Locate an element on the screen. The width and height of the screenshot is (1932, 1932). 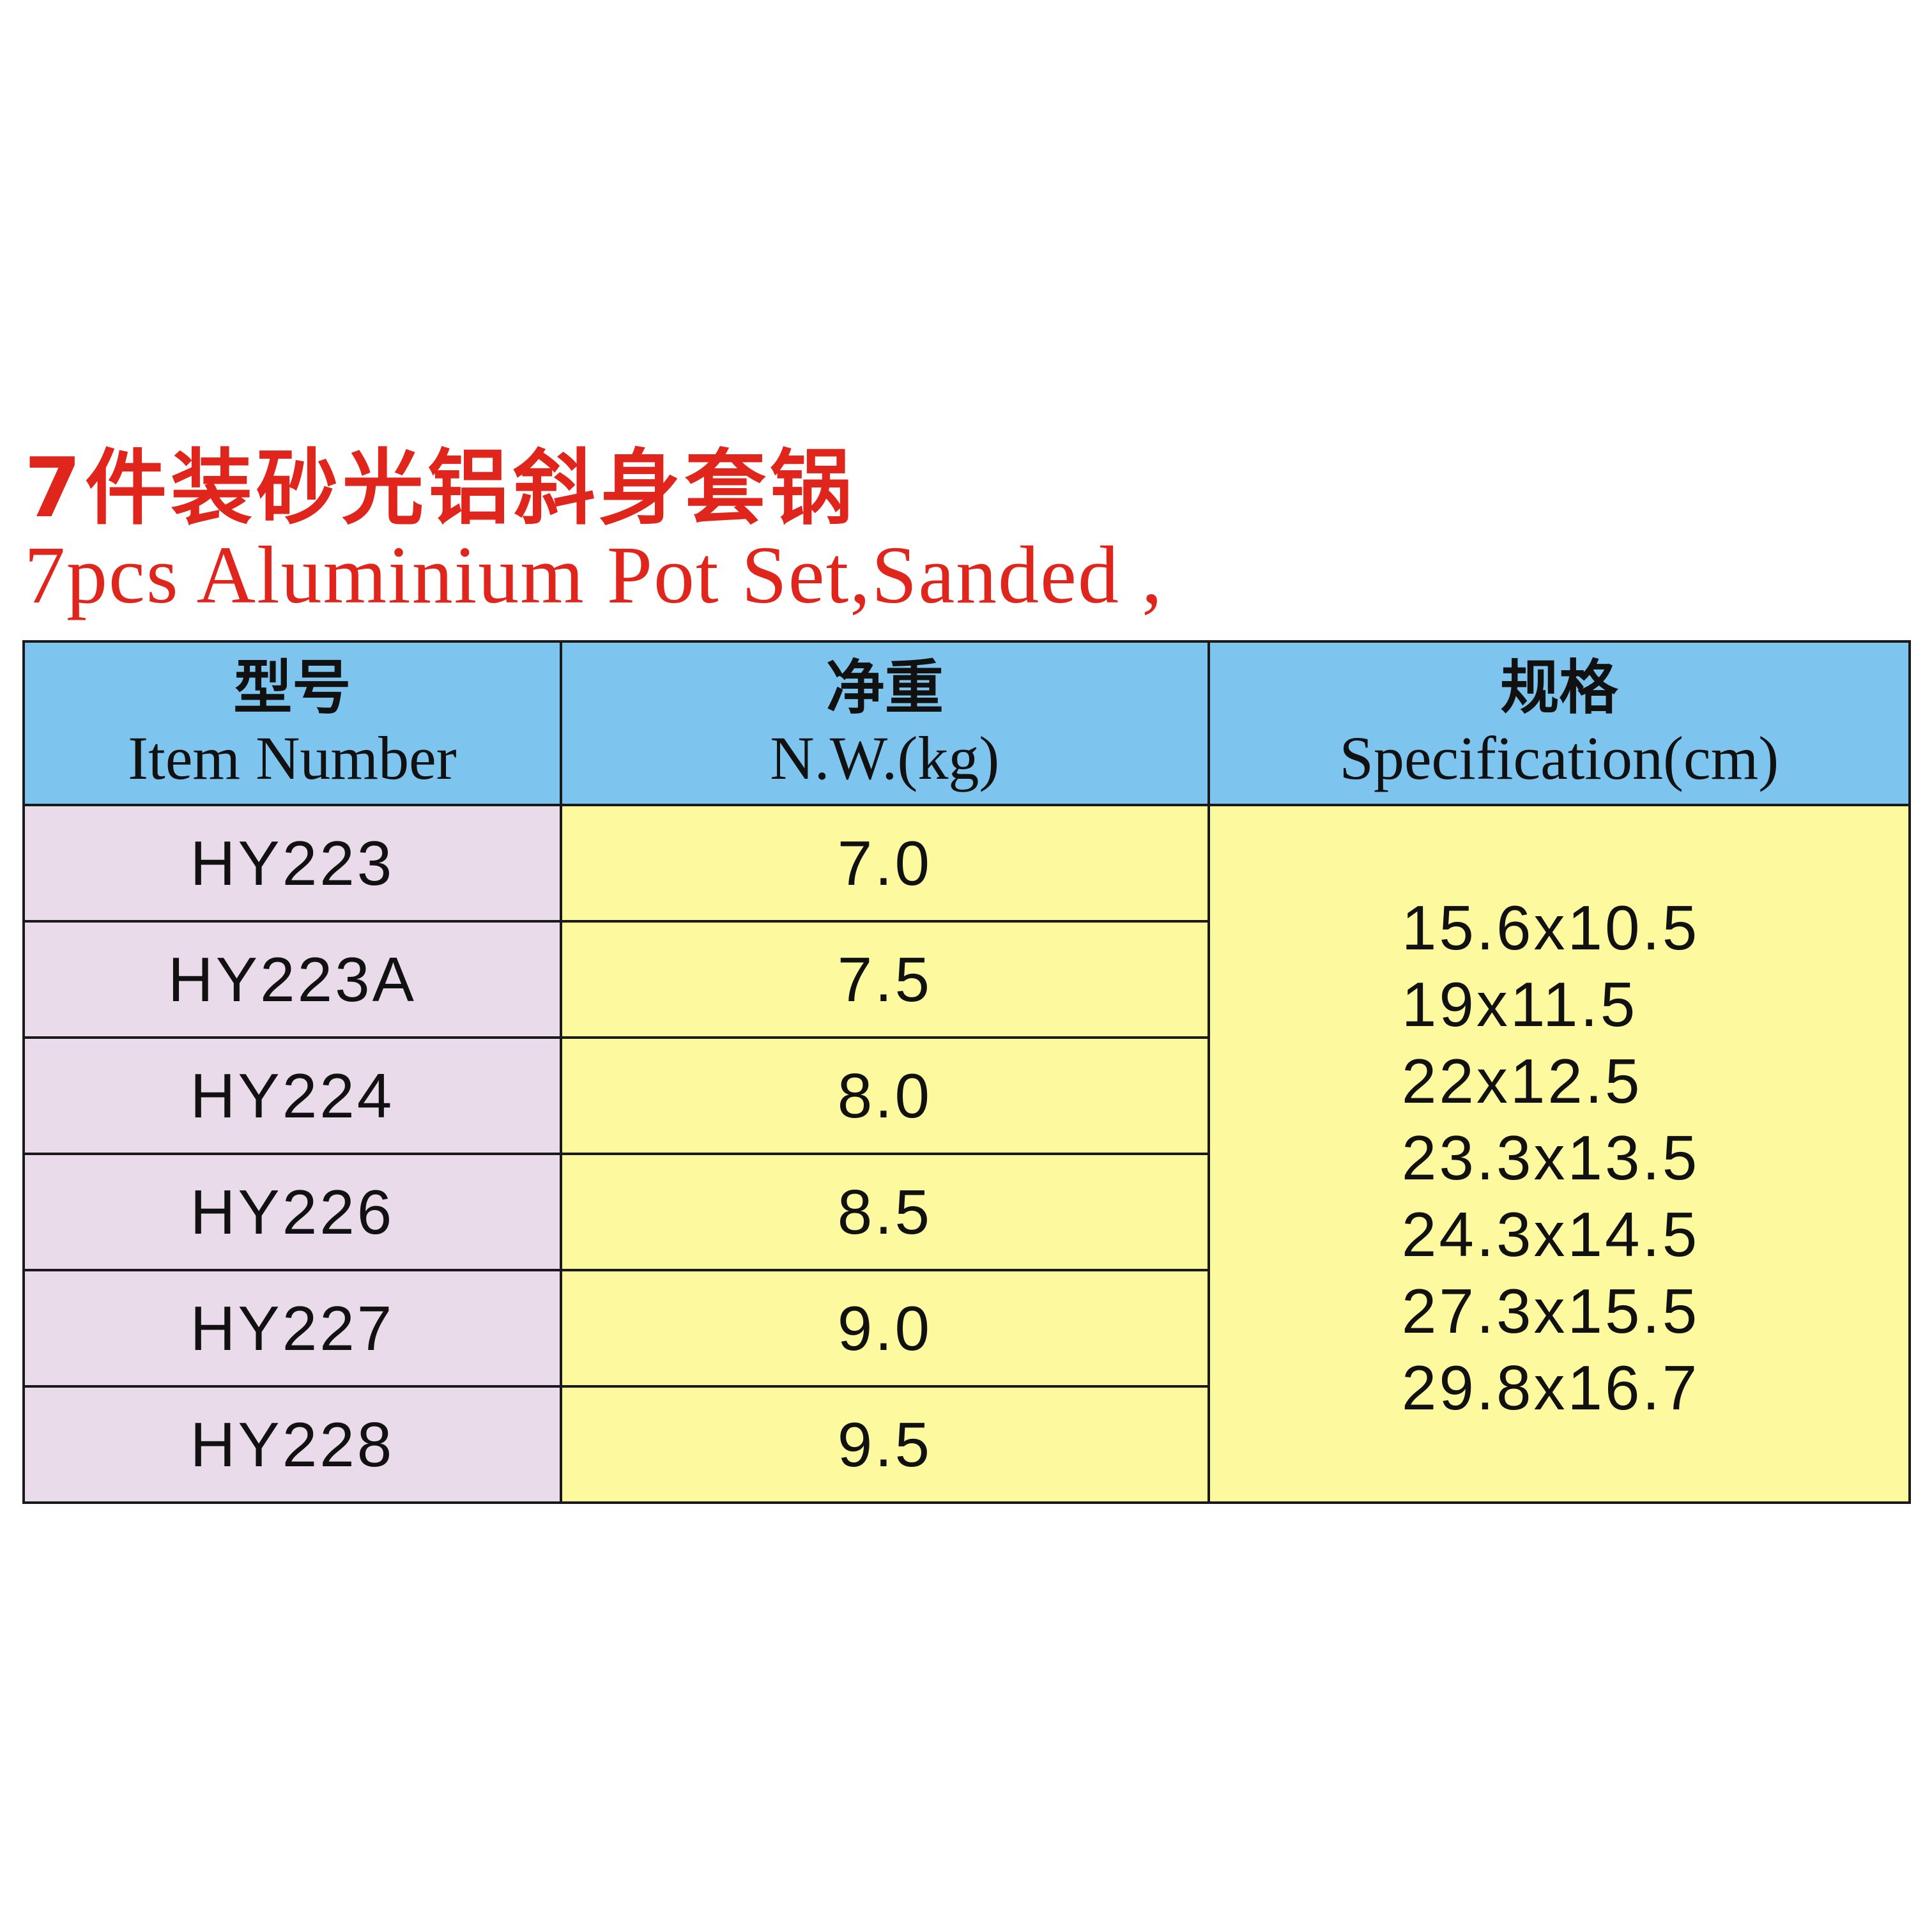
table-row: HY228 9.5 is located at coordinates (966, 1444).